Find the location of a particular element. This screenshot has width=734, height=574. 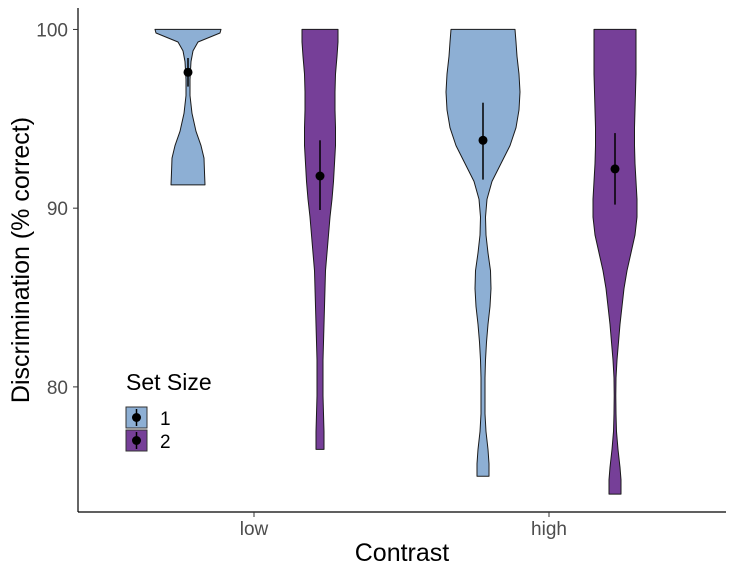

legend-key-1-point is located at coordinates (136, 417).